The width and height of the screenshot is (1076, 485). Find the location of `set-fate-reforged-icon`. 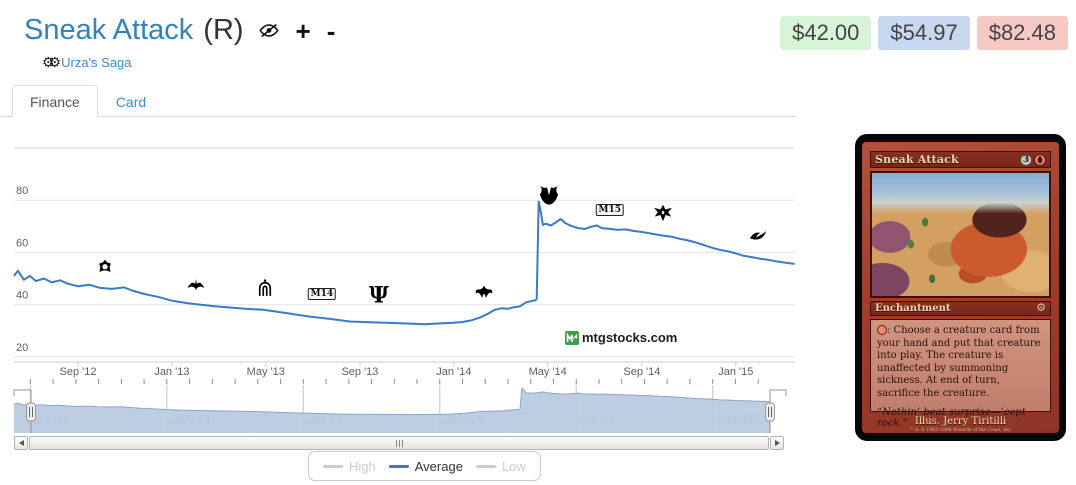

set-fate-reforged-icon is located at coordinates (757, 235).